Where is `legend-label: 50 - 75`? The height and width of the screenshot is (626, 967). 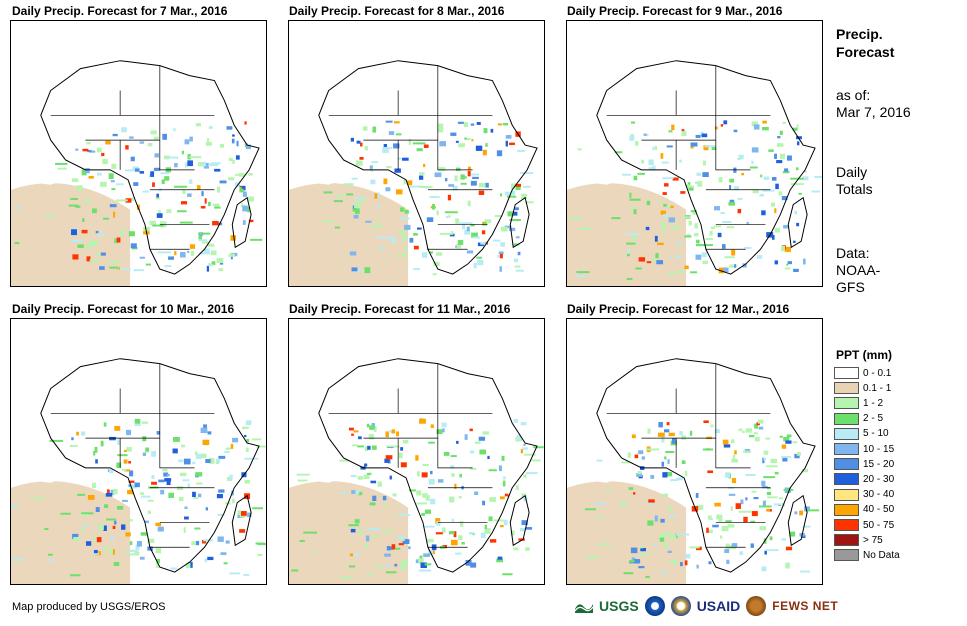 legend-label: 50 - 75 is located at coordinates (879, 525).